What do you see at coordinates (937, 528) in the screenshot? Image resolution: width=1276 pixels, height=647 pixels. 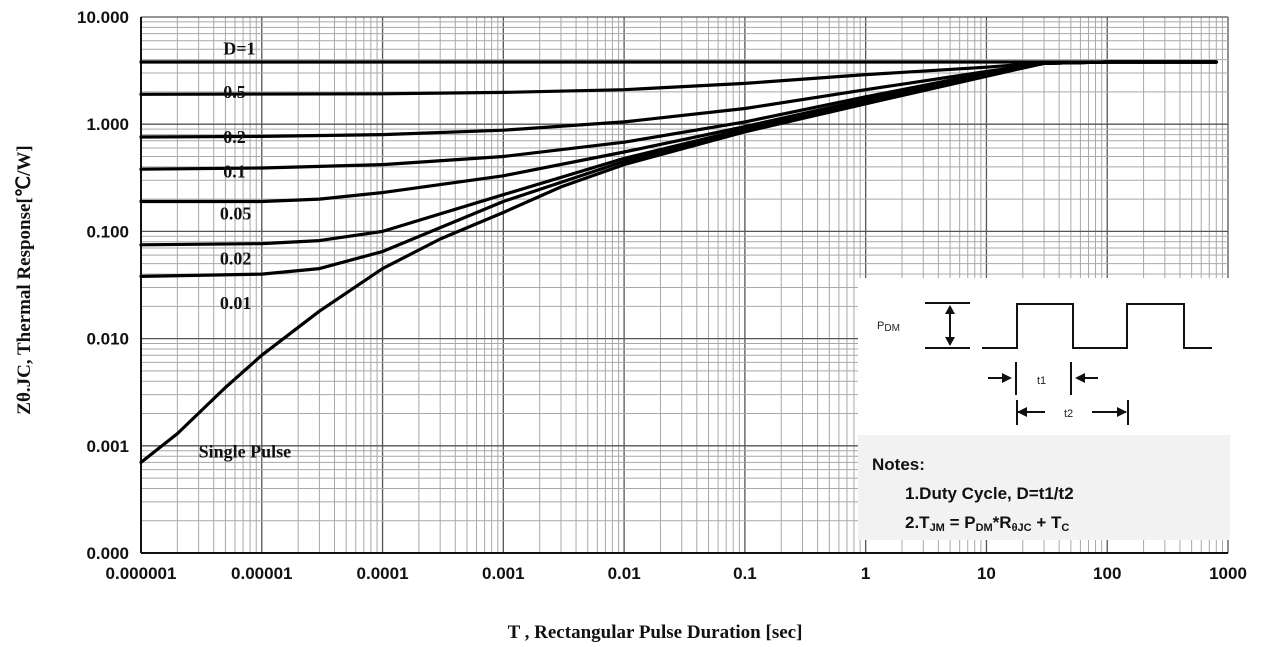 I see `note2-part-1: JM` at bounding box center [937, 528].